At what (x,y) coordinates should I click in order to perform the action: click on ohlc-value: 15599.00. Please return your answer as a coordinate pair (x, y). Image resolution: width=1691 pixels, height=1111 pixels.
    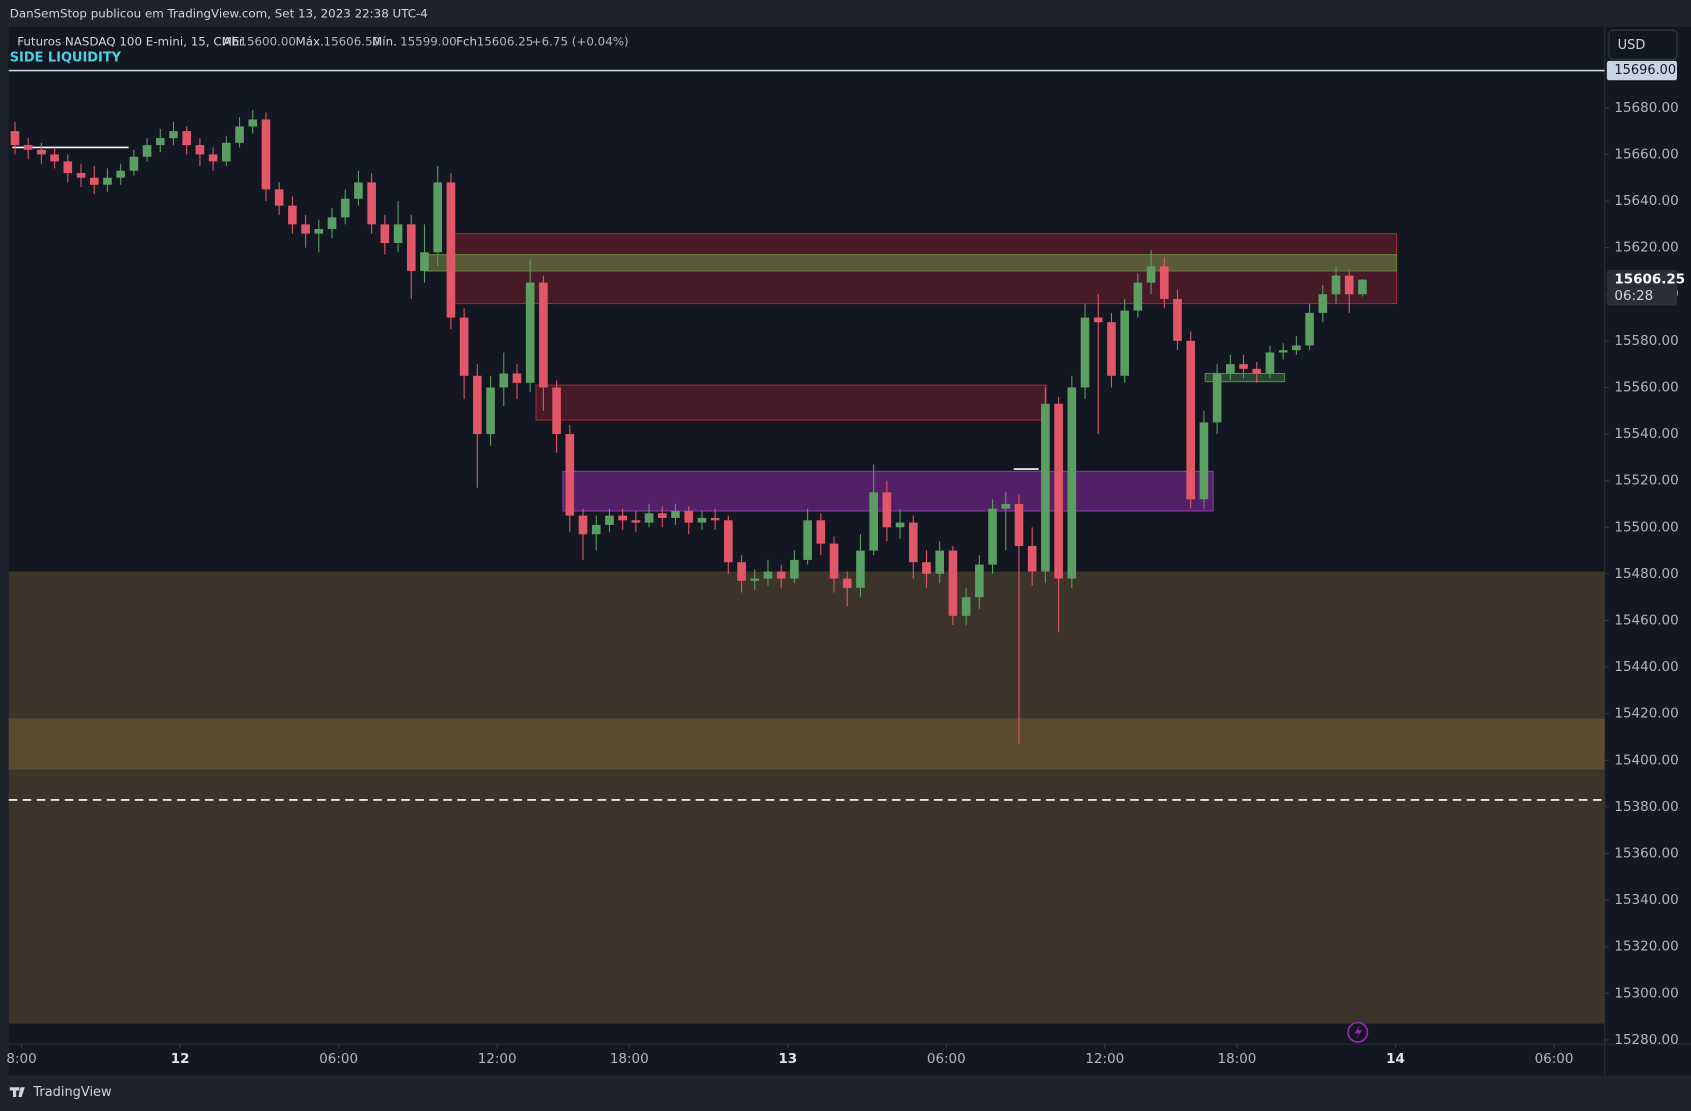
    Looking at the image, I should click on (428, 42).